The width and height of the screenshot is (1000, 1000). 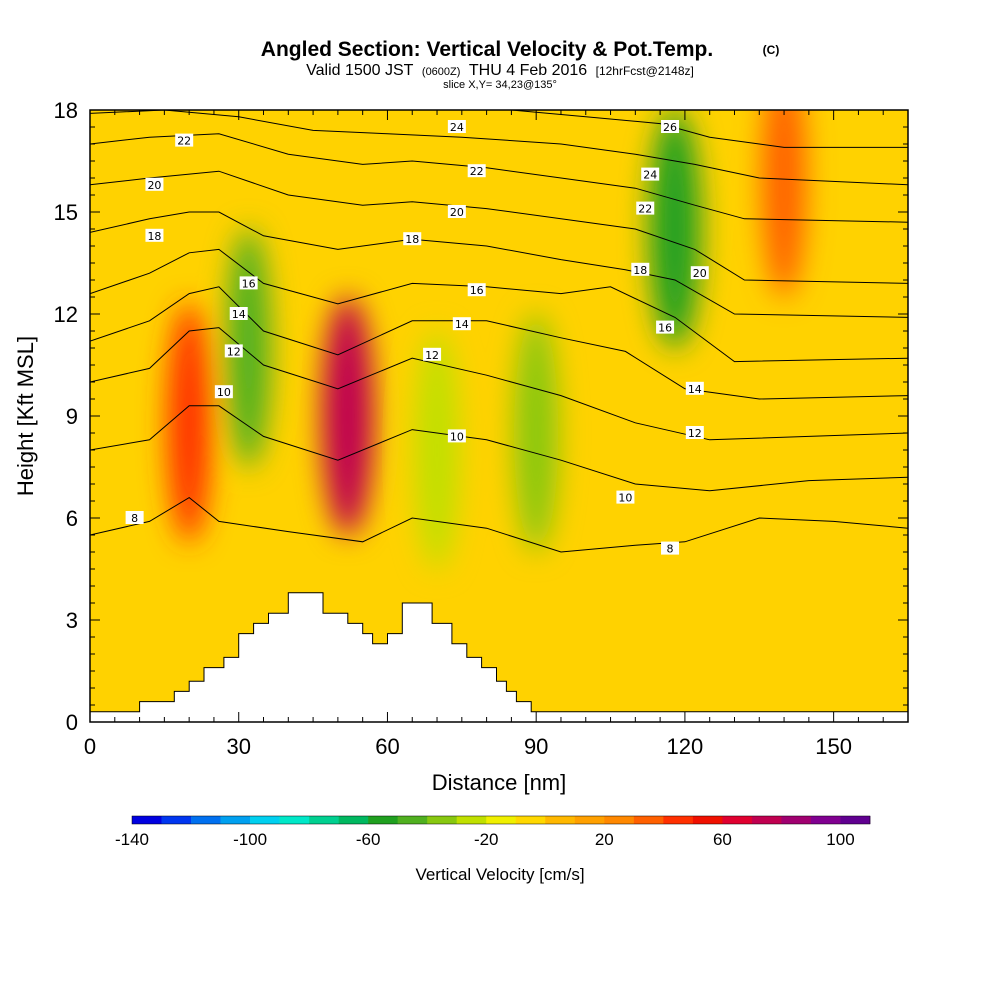 I want to click on isentrope-label-text: 20, so click(x=700, y=273).